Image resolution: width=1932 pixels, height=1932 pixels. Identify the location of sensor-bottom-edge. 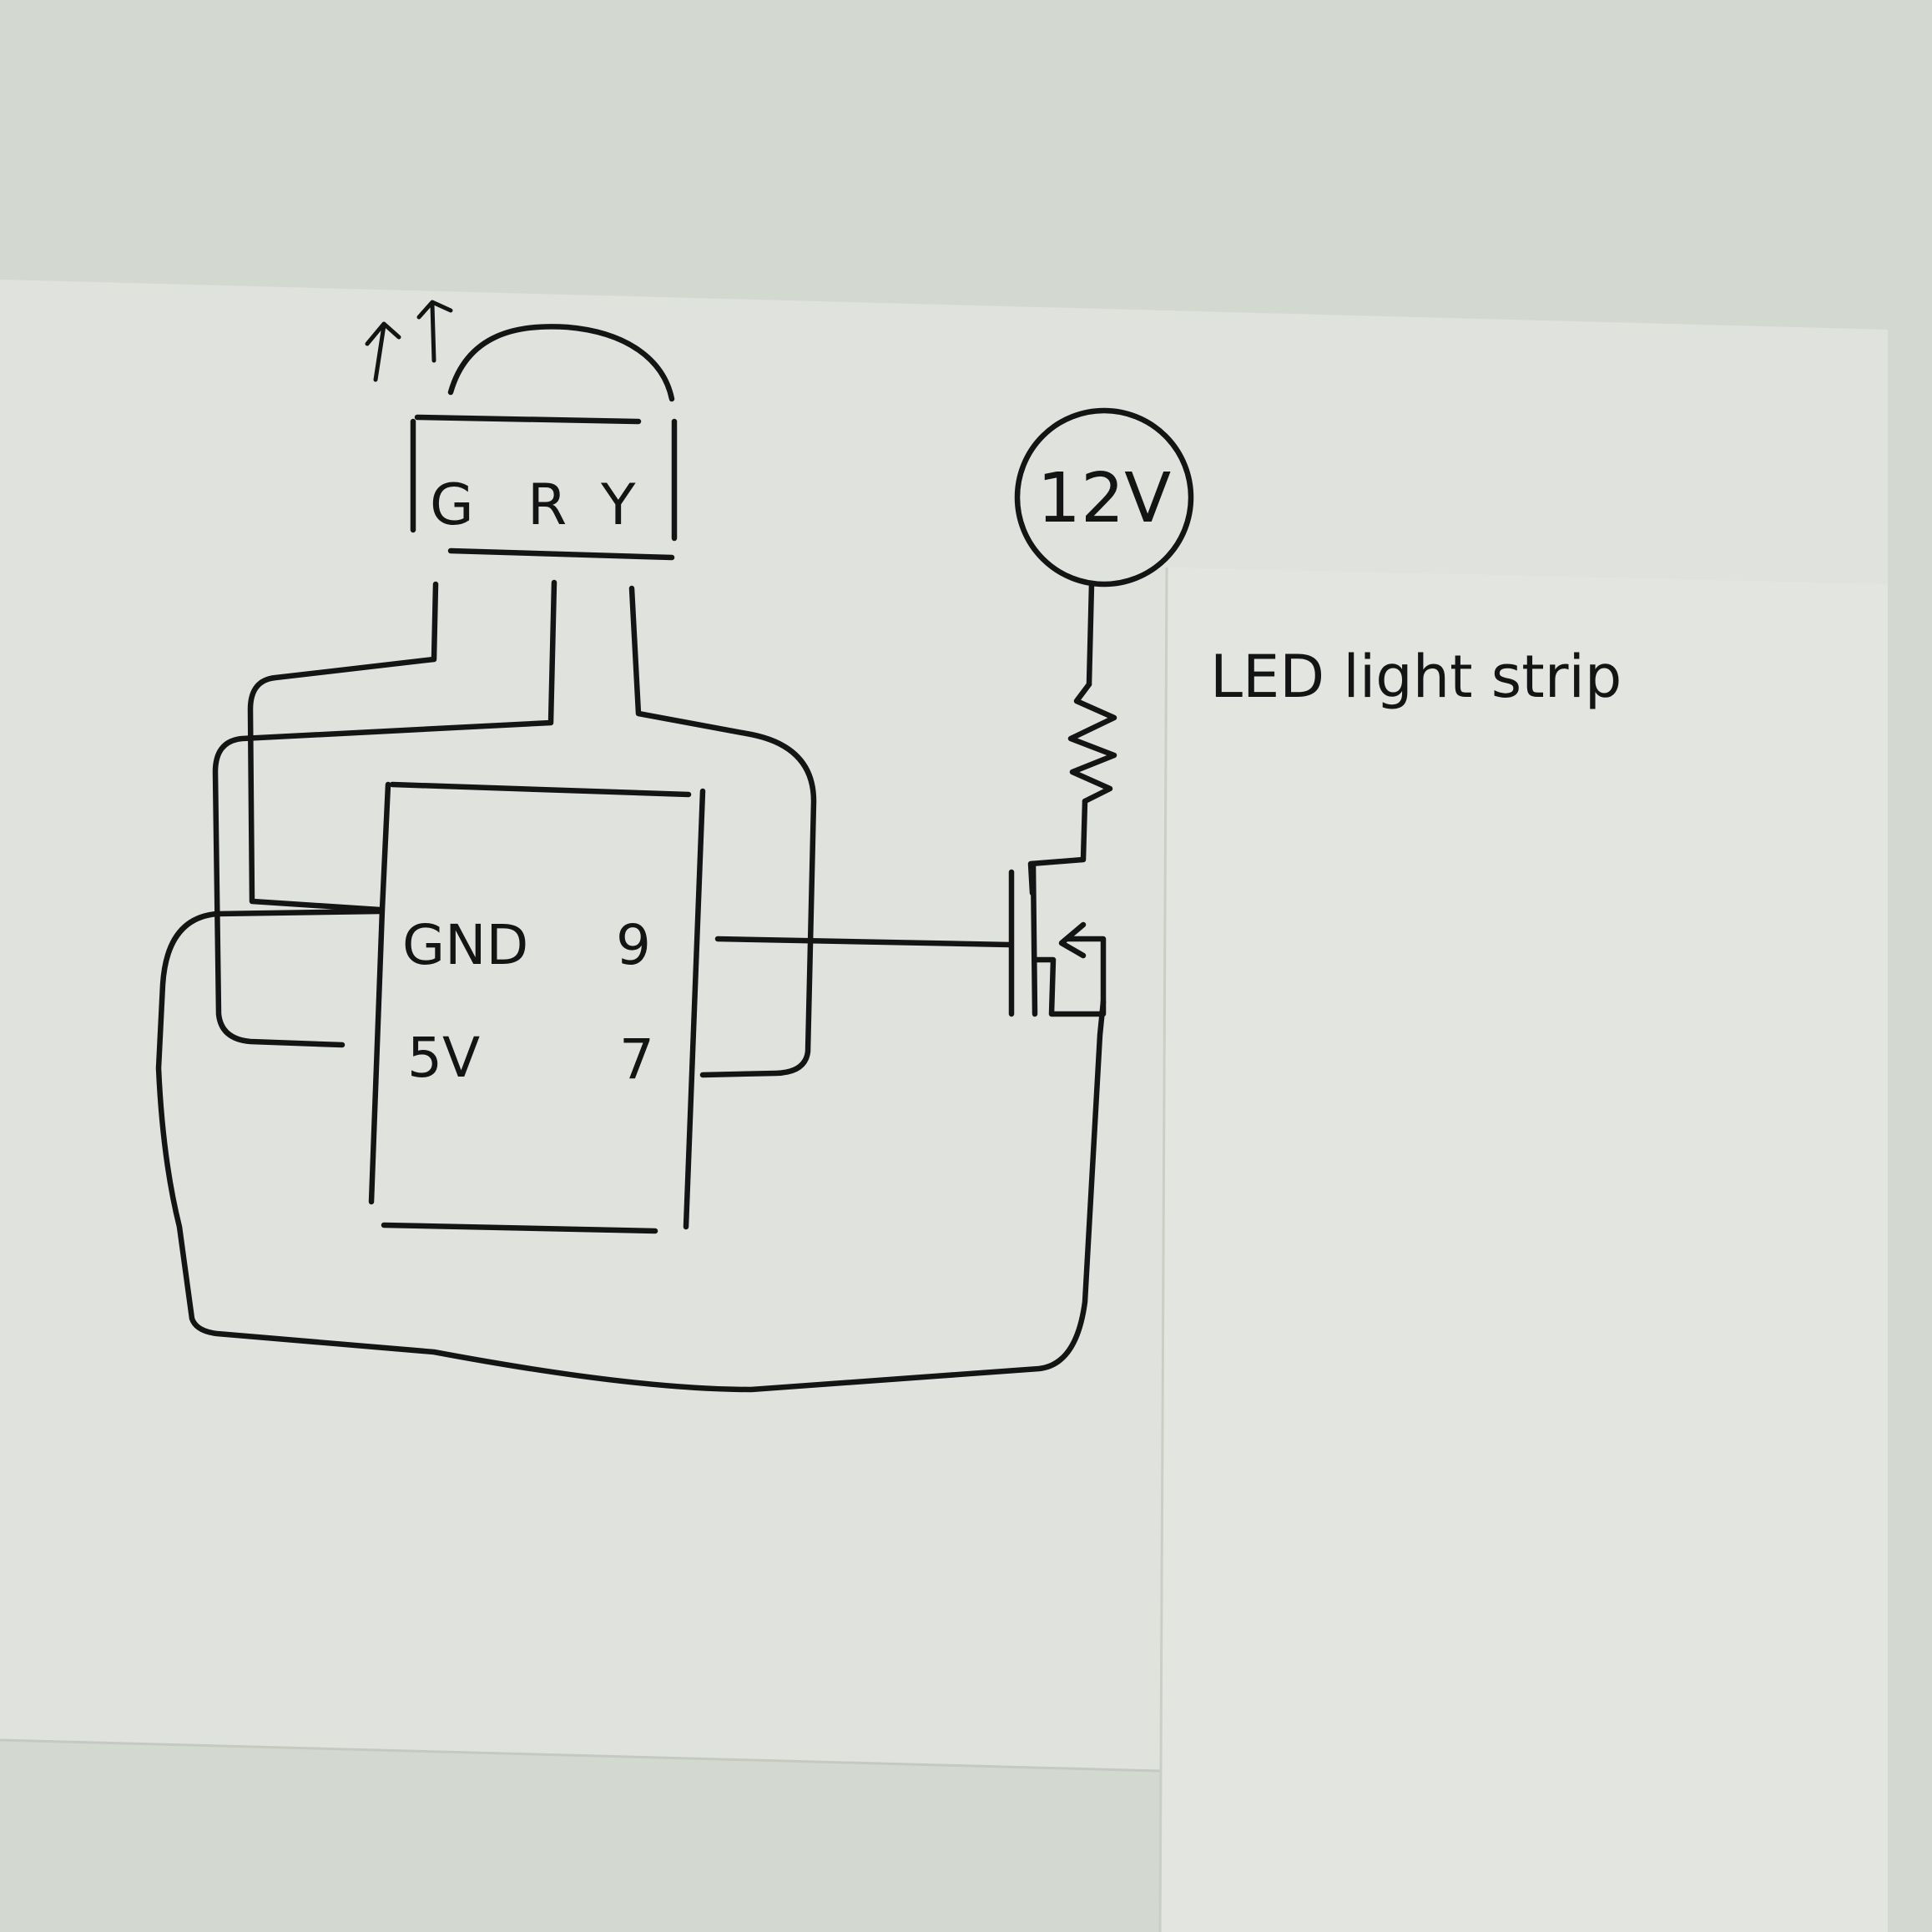
(561, 554).